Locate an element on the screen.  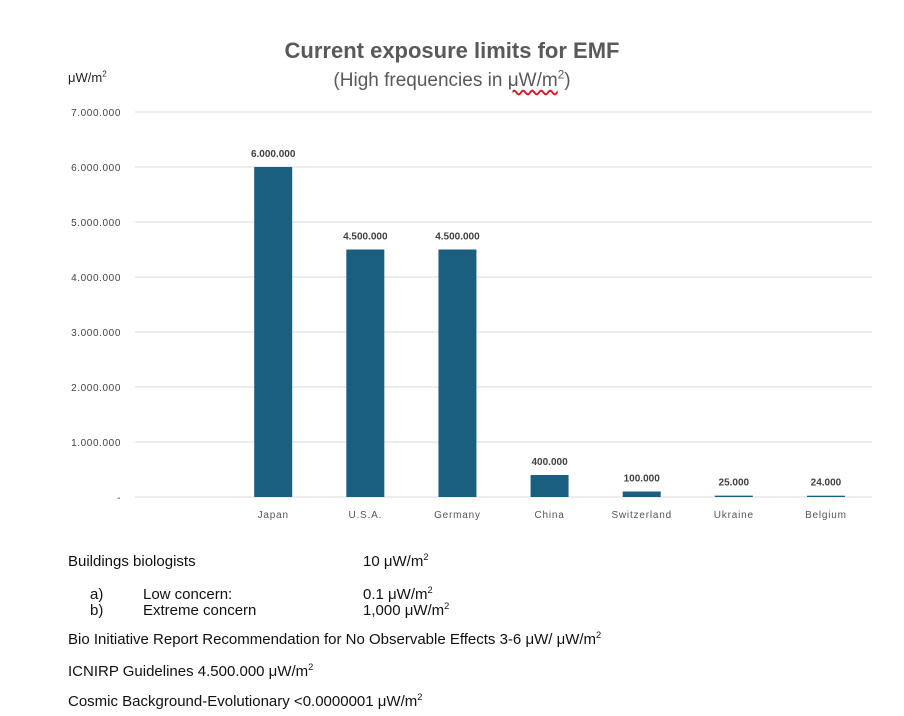
data-label: 6.000.000 is located at coordinates (273, 154).